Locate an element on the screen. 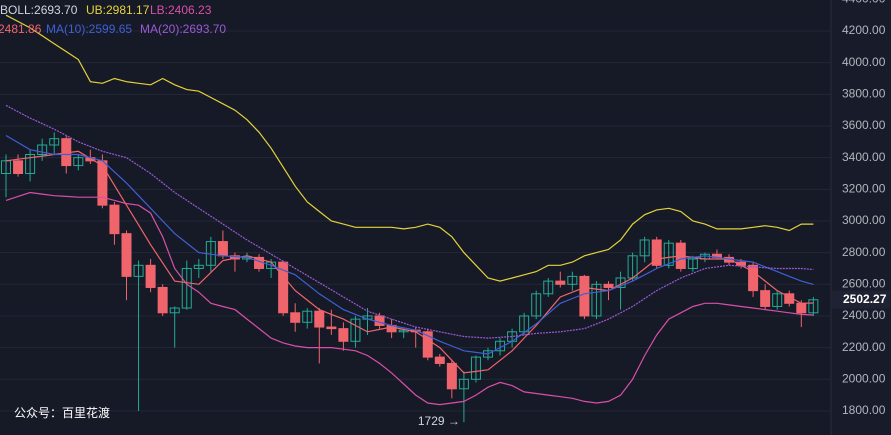 The height and width of the screenshot is (435, 891). y-tick-label: 3600.00 is located at coordinates (864, 125).